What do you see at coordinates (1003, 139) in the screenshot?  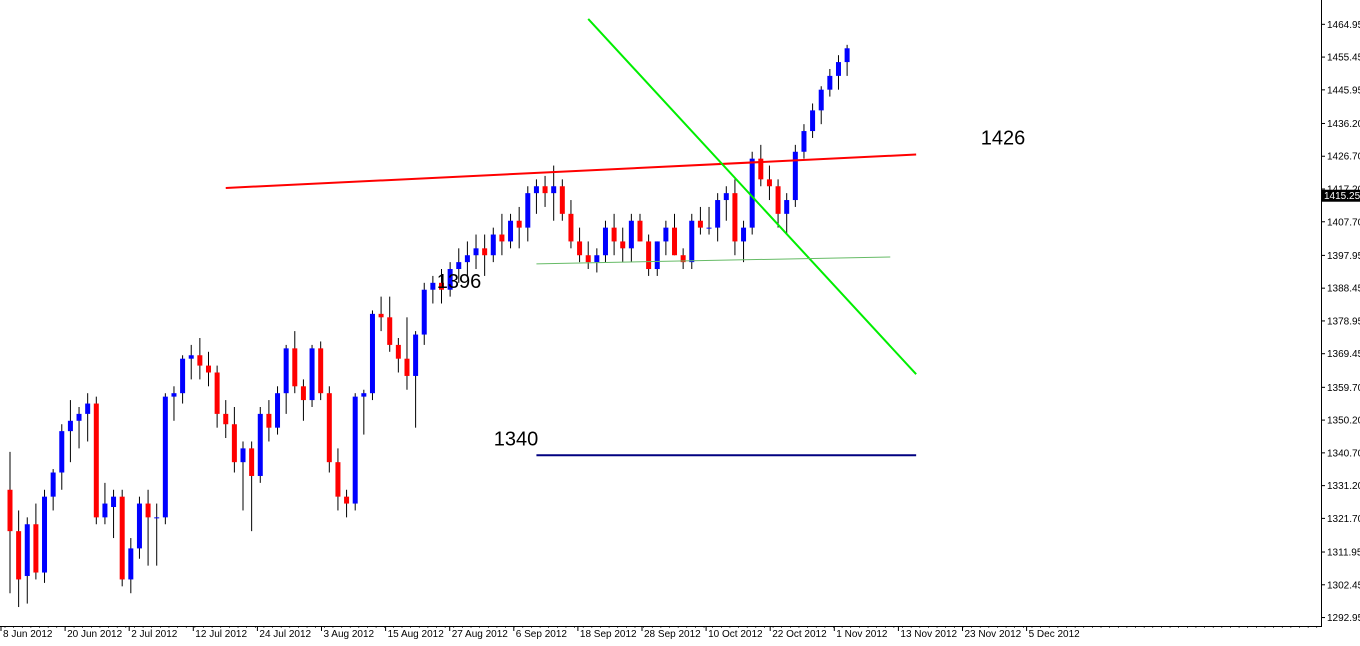 I see `annotation-1426: 1426` at bounding box center [1003, 139].